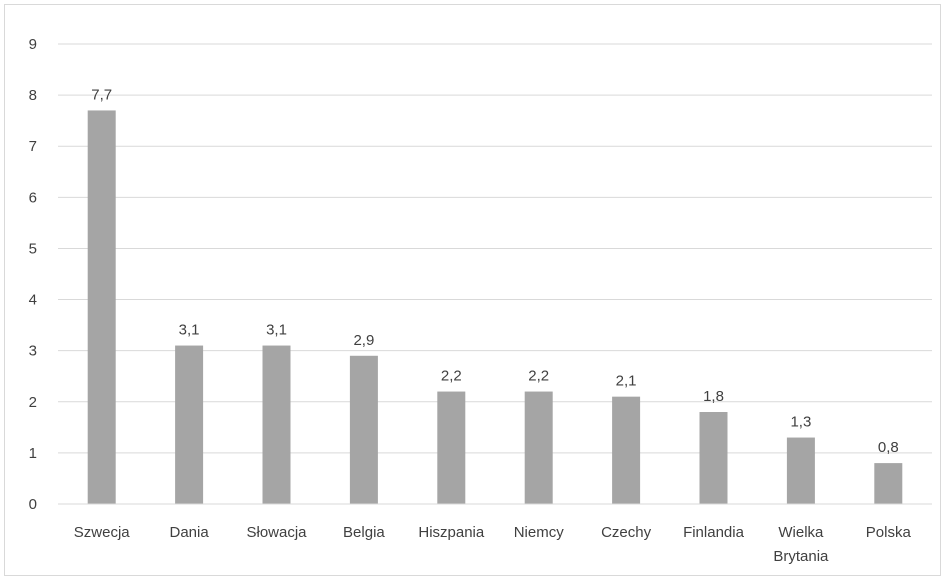  Describe the element at coordinates (101, 94) in the screenshot. I see `data-label: 7,7` at that location.